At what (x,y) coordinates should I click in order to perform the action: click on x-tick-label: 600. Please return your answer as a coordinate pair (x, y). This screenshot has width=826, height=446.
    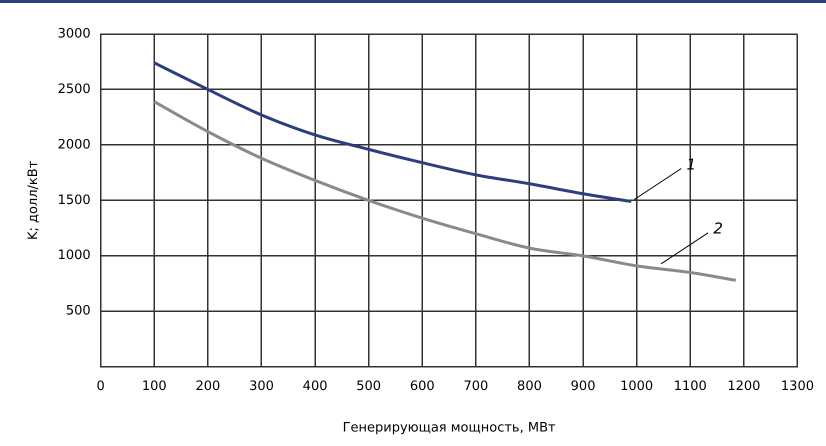
    Looking at the image, I should click on (422, 386).